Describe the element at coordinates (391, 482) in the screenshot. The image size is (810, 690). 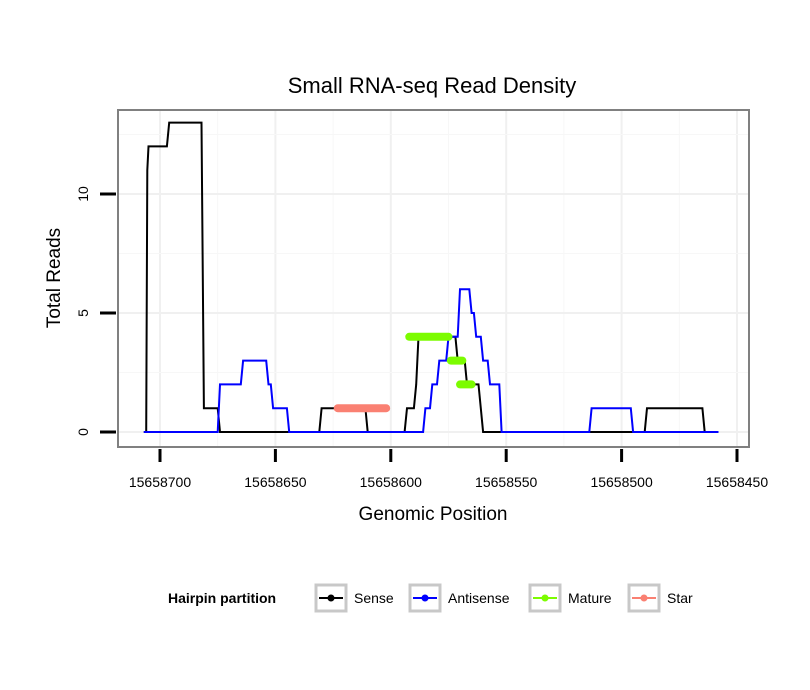
I see `x-tick-label: 15658600` at that location.